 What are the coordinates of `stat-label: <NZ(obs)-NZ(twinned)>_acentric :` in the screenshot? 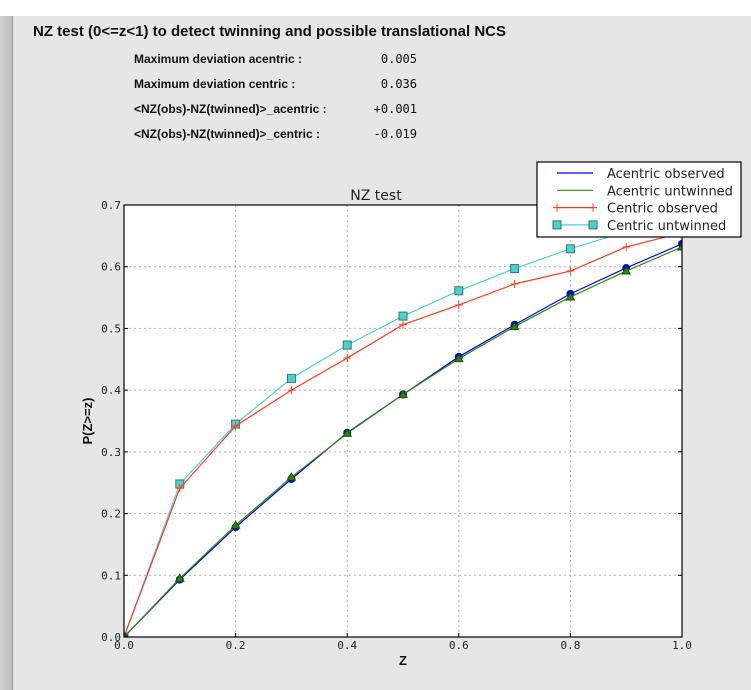 It's located at (230, 109).